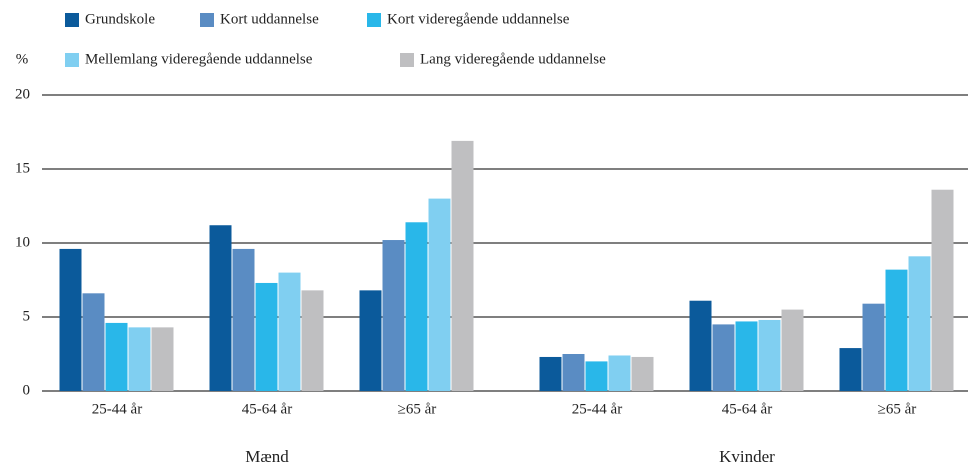  What do you see at coordinates (513, 59) in the screenshot?
I see `legend-label: Lang videregående uddannelse` at bounding box center [513, 59].